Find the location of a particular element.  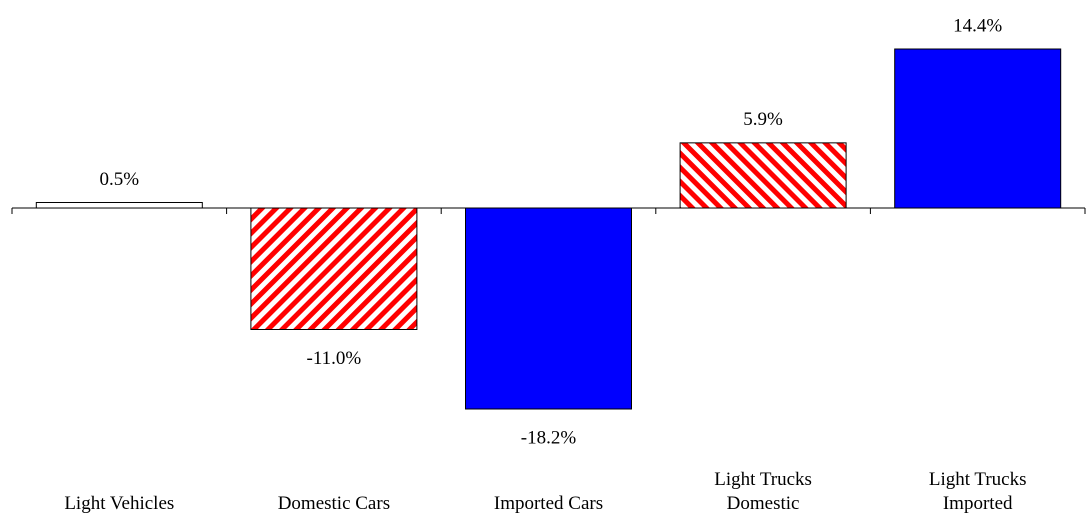

x-tick-label: Light Trucks Imported is located at coordinates (977, 491).